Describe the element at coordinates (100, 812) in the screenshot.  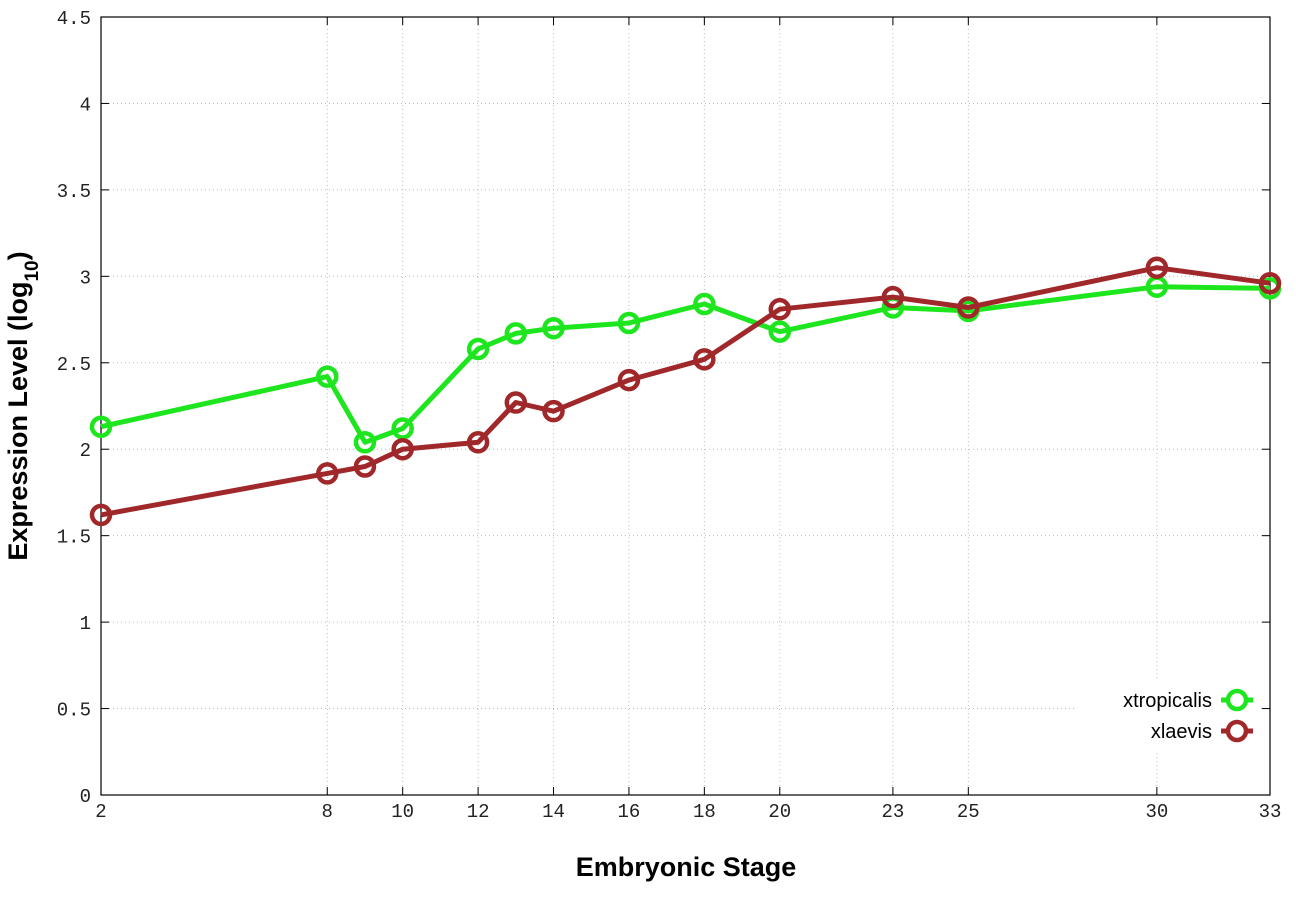
I see `x-tick-label: 2` at that location.